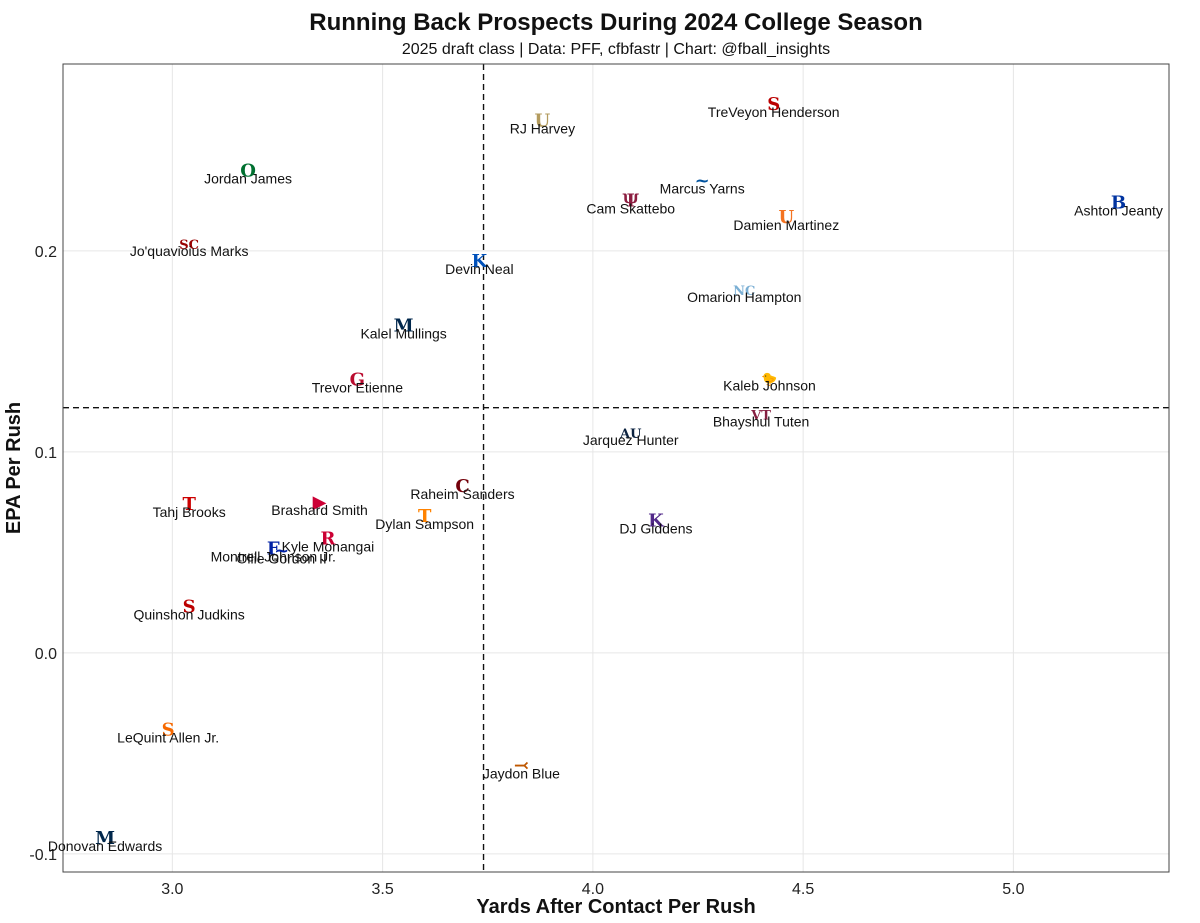 This screenshot has width=1200, height=923. I want to click on point-label: Kalel Mullings, so click(403, 333).